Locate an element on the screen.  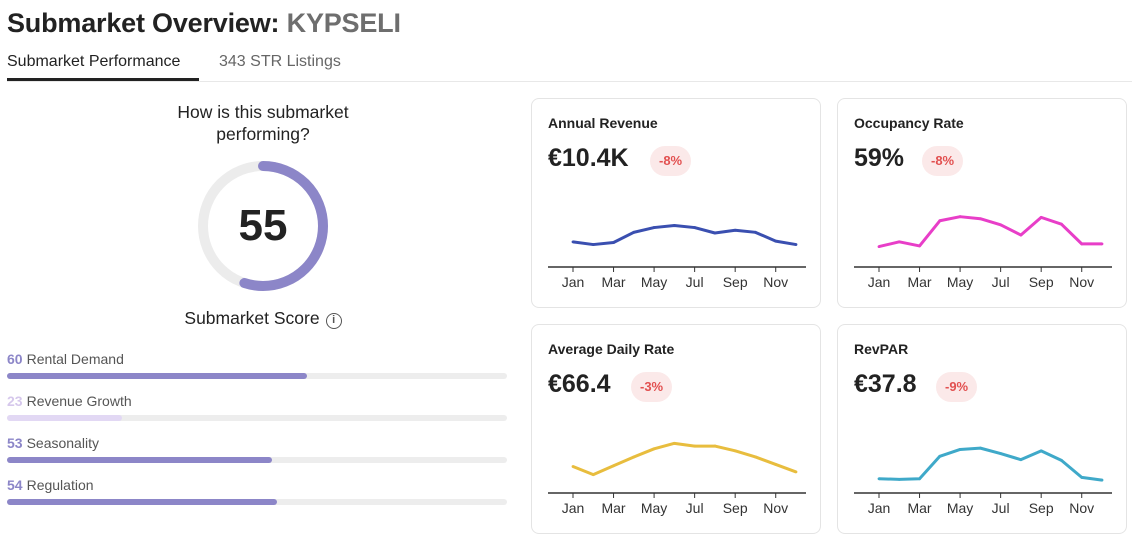
metric-regulation: 54 Regulation is located at coordinates (257, 491).